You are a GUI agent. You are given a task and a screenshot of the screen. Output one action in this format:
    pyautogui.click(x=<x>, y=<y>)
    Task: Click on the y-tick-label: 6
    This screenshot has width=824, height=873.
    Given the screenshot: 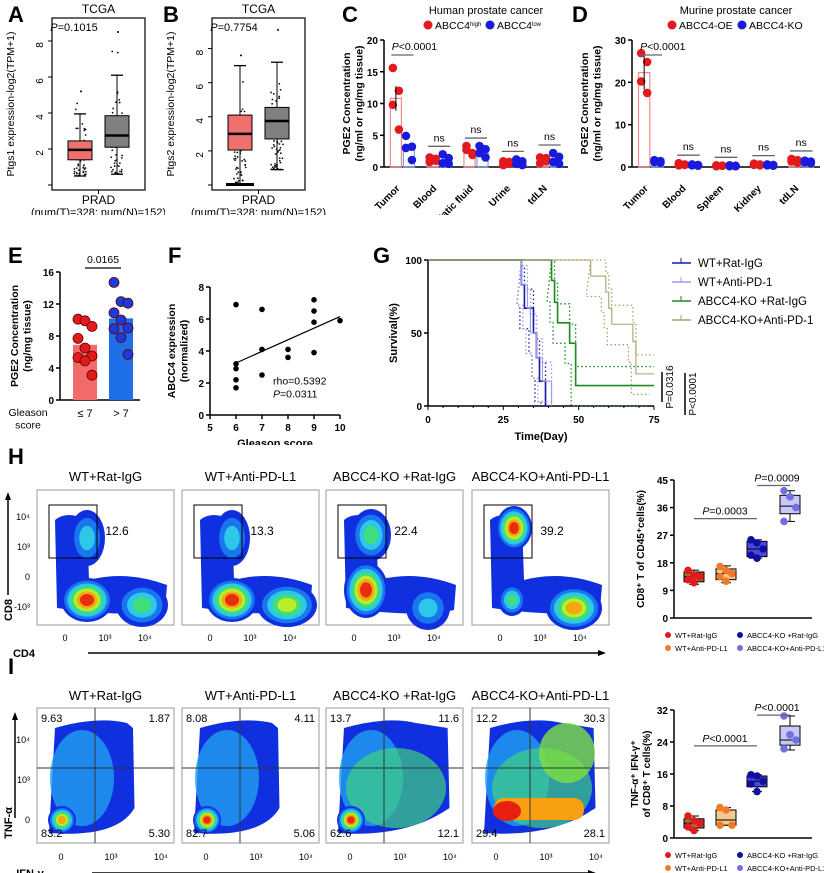 What is the action you would take?
    pyautogui.click(x=40, y=81)
    